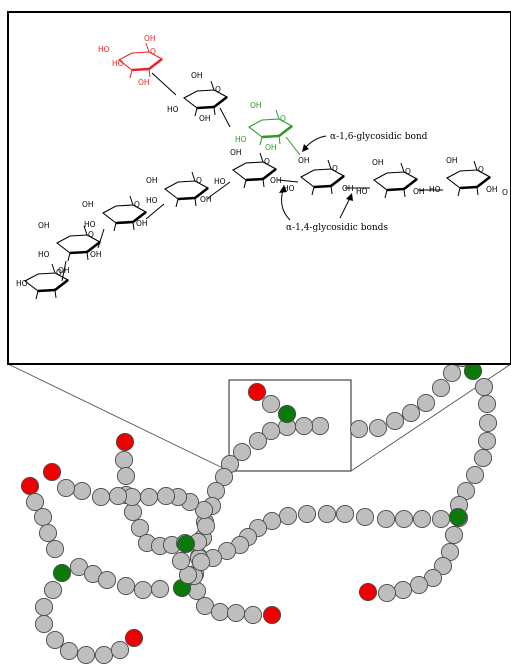 The height and width of the screenshot is (666, 511). I want to click on zoom-line-left, so click(118, 417).